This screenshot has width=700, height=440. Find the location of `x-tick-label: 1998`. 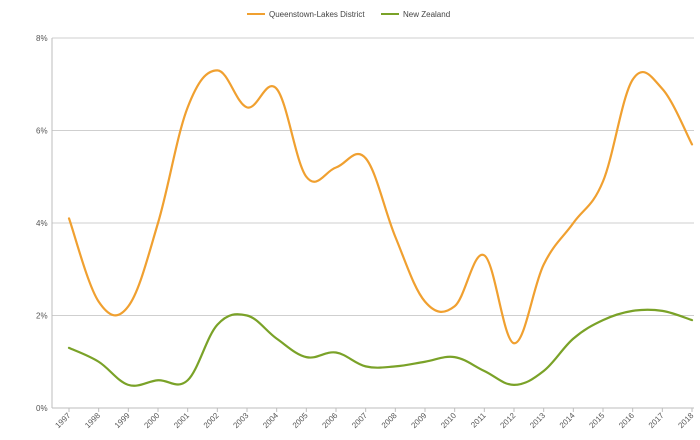

x-tick-label: 1998 is located at coordinates (92, 420).